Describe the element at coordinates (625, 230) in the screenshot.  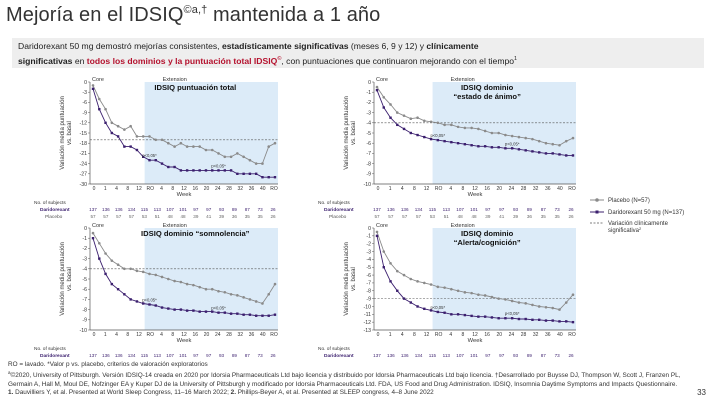
I see `legend-threshold-label-2: significativa2` at that location.